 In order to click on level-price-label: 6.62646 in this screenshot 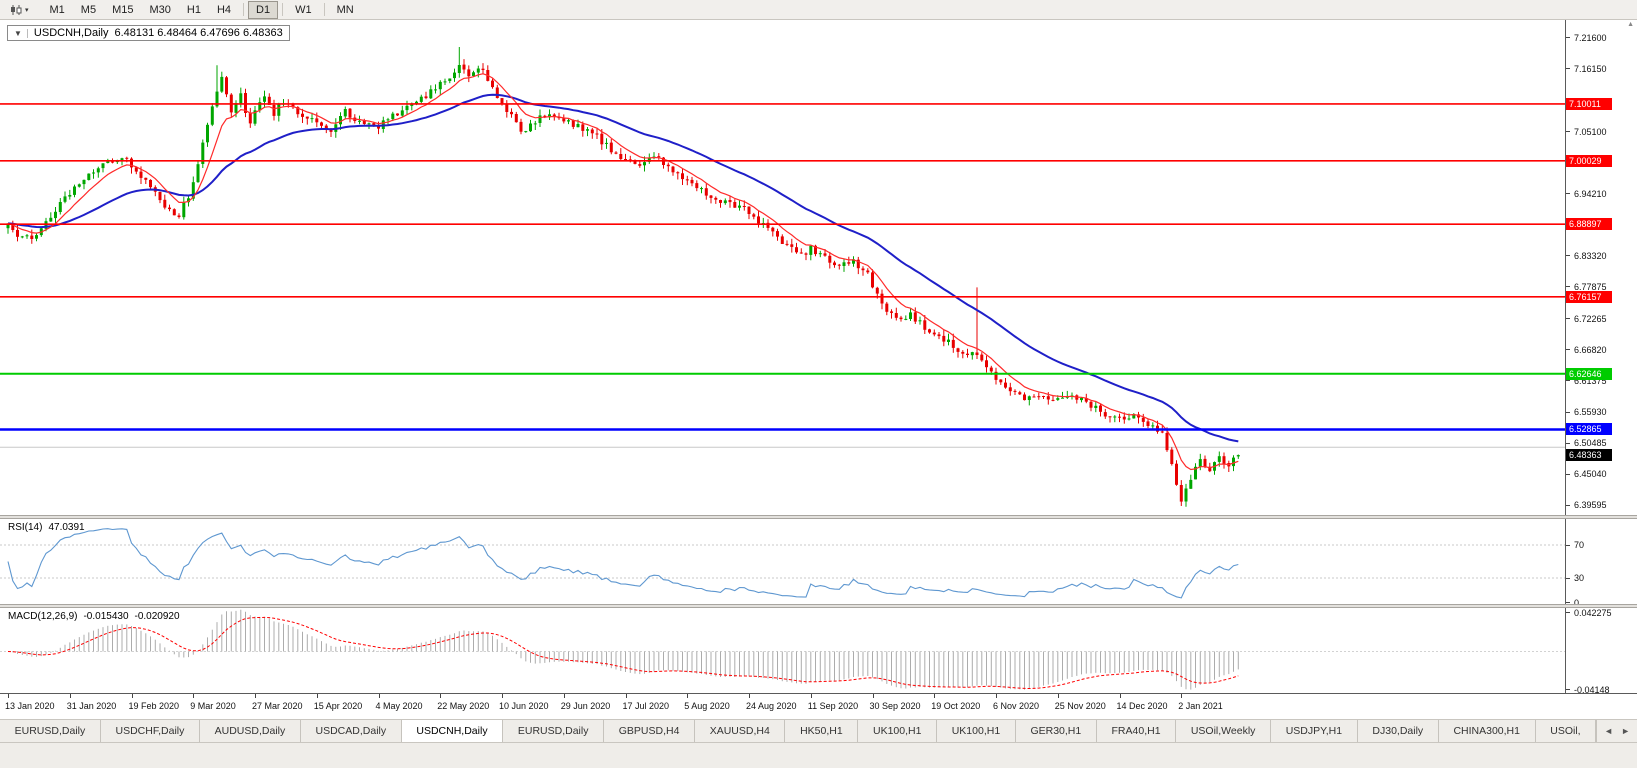, I will do `click(1589, 373)`.